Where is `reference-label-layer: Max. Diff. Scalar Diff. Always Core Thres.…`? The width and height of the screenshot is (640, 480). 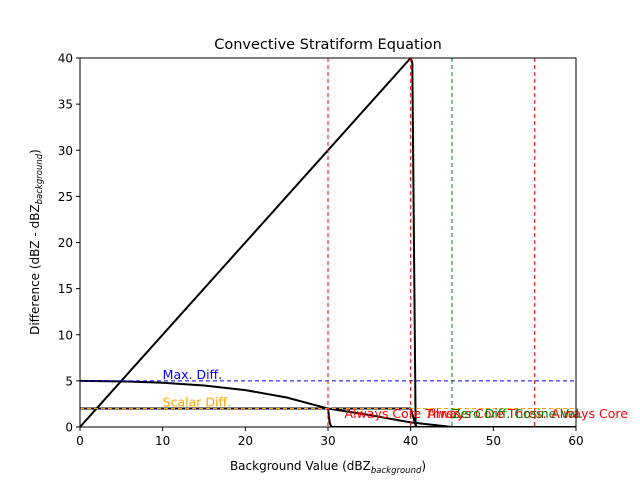
reference-label-layer: Max. Diff. Scalar Diff. Always Core Thres.… is located at coordinates (396, 394).